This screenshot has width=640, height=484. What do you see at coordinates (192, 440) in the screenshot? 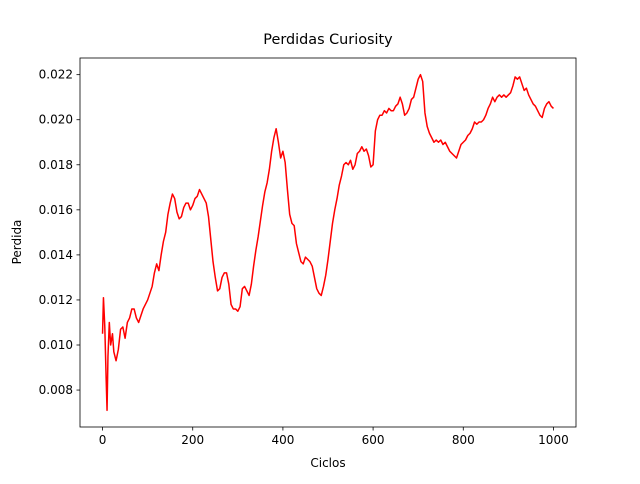
I see `x-tick-label: 200` at bounding box center [192, 440].